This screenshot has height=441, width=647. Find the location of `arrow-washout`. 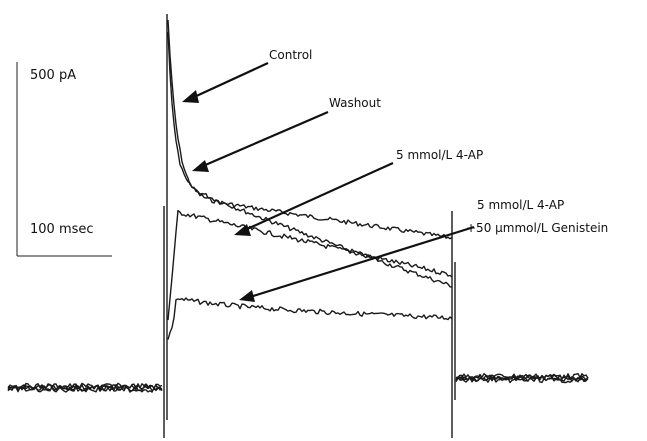

arrow-washout is located at coordinates (265, 139).